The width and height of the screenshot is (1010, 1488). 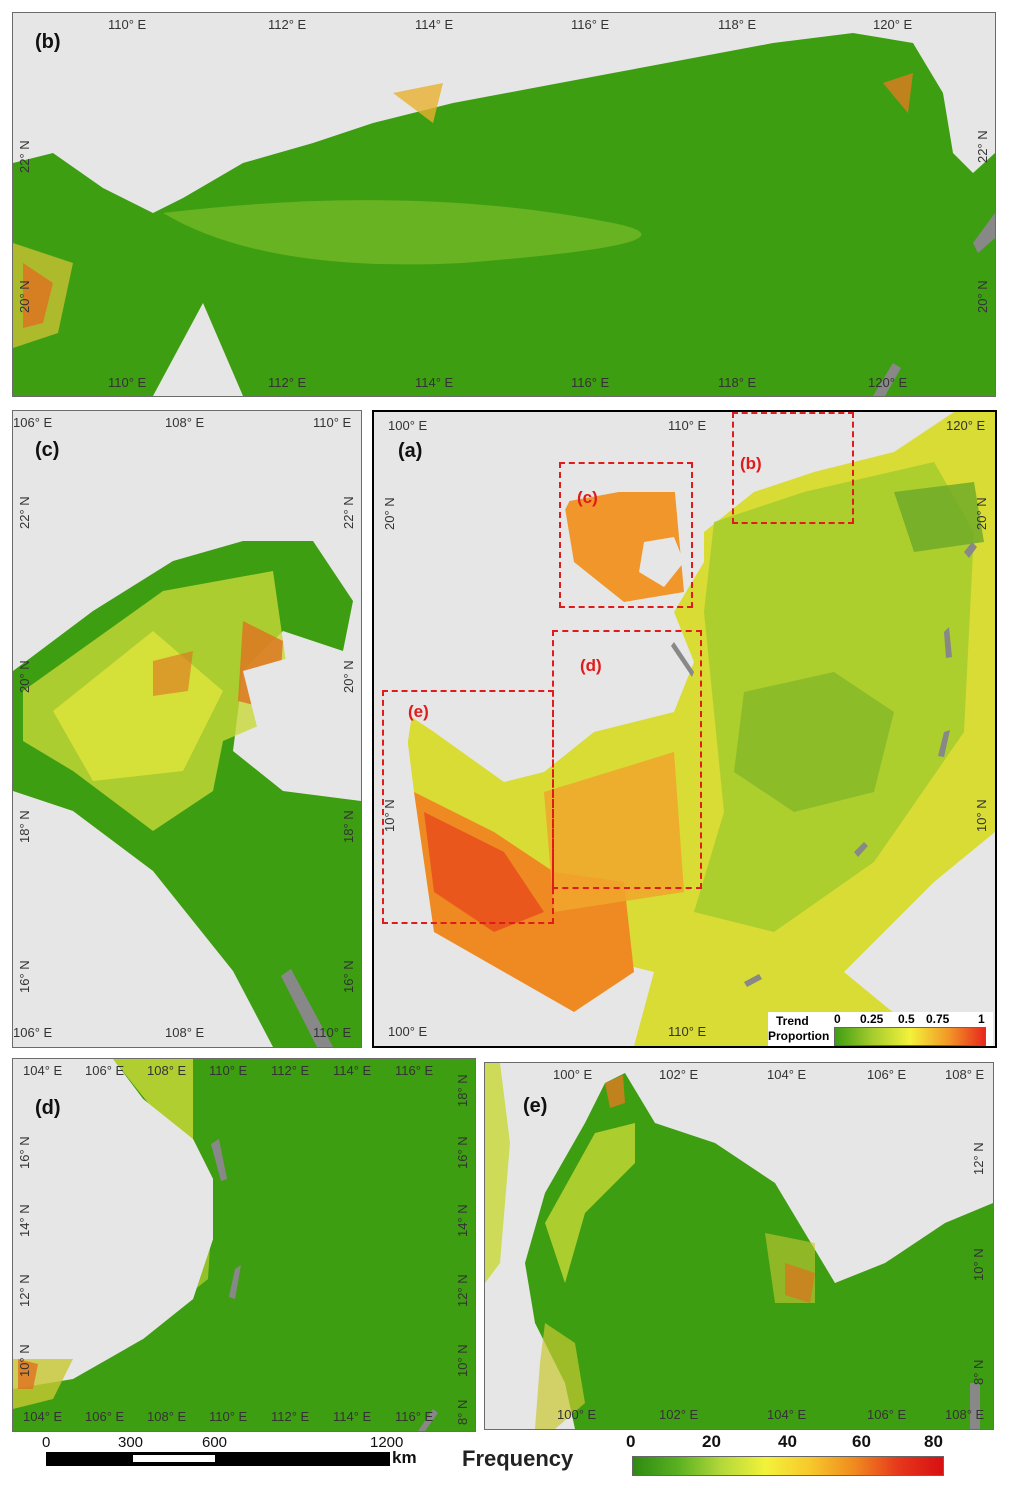 I want to click on panel-c-left-tick: 16° N, so click(x=24, y=976).